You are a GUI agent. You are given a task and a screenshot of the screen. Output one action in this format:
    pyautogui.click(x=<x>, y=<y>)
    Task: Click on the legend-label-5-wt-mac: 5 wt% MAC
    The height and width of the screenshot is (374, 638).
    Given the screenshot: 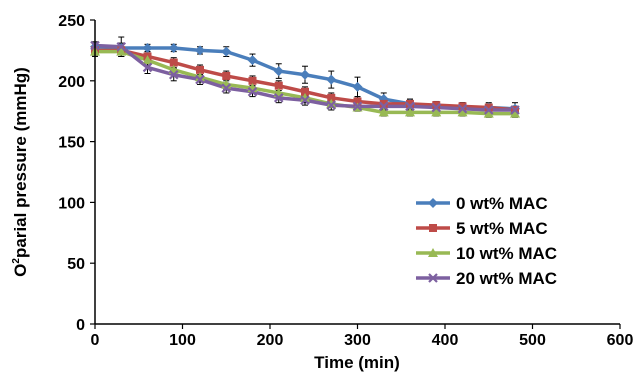 What is the action you would take?
    pyautogui.click(x=502, y=228)
    